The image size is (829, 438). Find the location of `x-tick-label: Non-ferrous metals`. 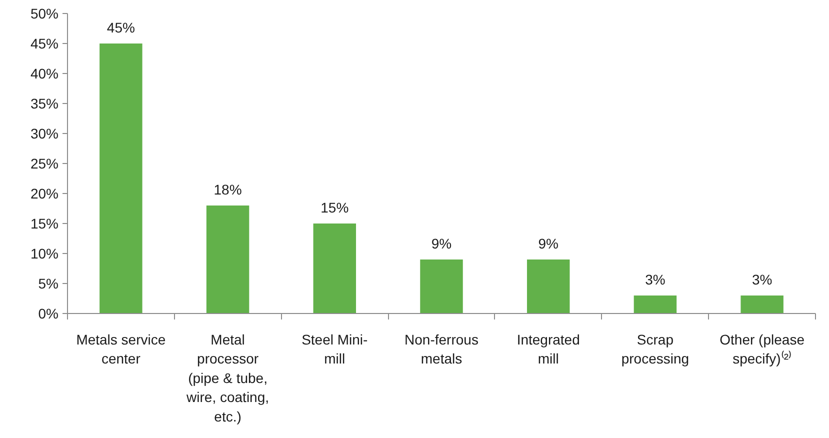

x-tick-label: Non-ferrous metals is located at coordinates (441, 349).